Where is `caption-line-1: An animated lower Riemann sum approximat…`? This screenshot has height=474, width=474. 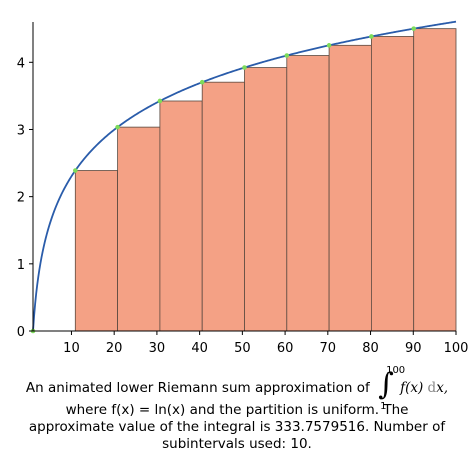
caption-line-1: An animated lower Riemann sum approximat… is located at coordinates (237, 389).